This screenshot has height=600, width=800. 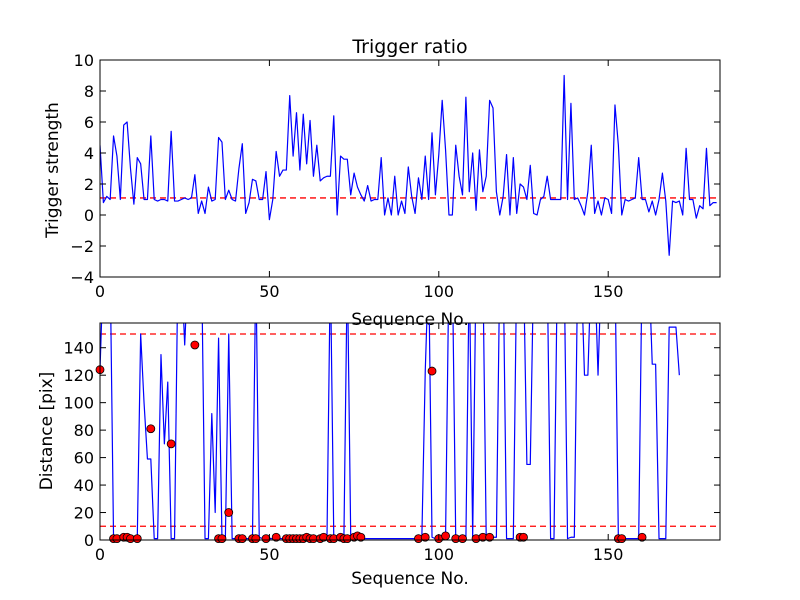 What do you see at coordinates (89, 184) in the screenshot?
I see `top-y-tick-label: 2` at bounding box center [89, 184].